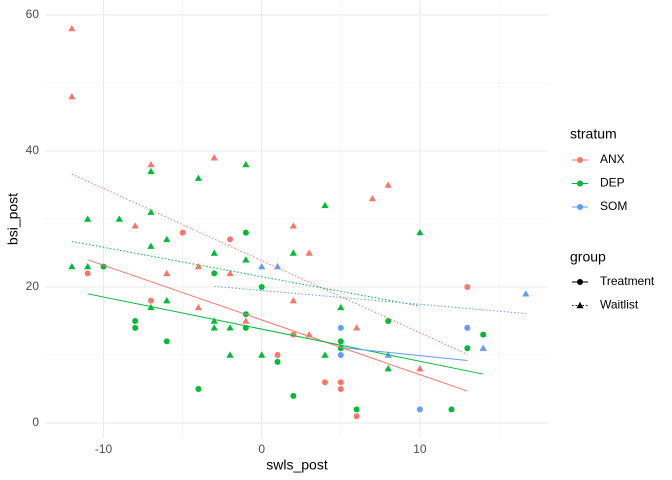 The height and width of the screenshot is (480, 672). Describe the element at coordinates (593, 134) in the screenshot. I see `legend-title: stratum` at that location.